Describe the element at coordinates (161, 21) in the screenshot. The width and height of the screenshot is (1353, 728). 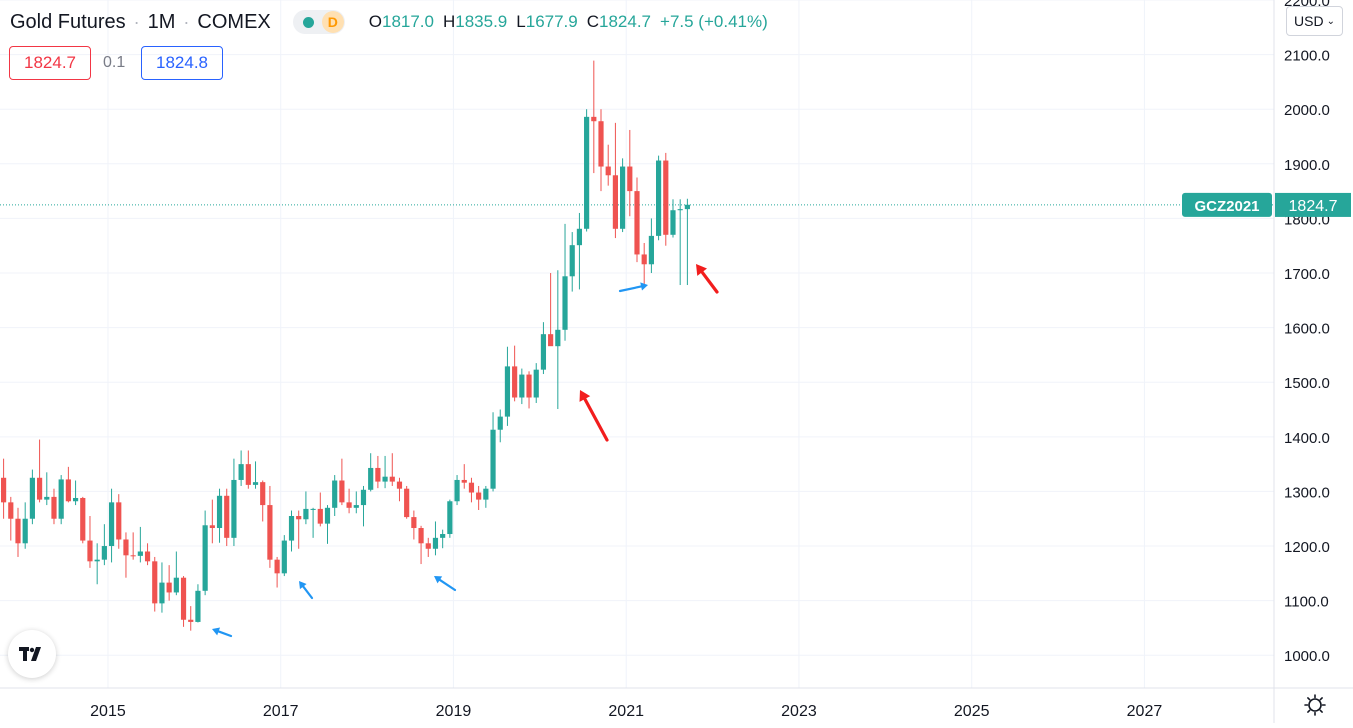
I see `interval-label: 1M` at that location.